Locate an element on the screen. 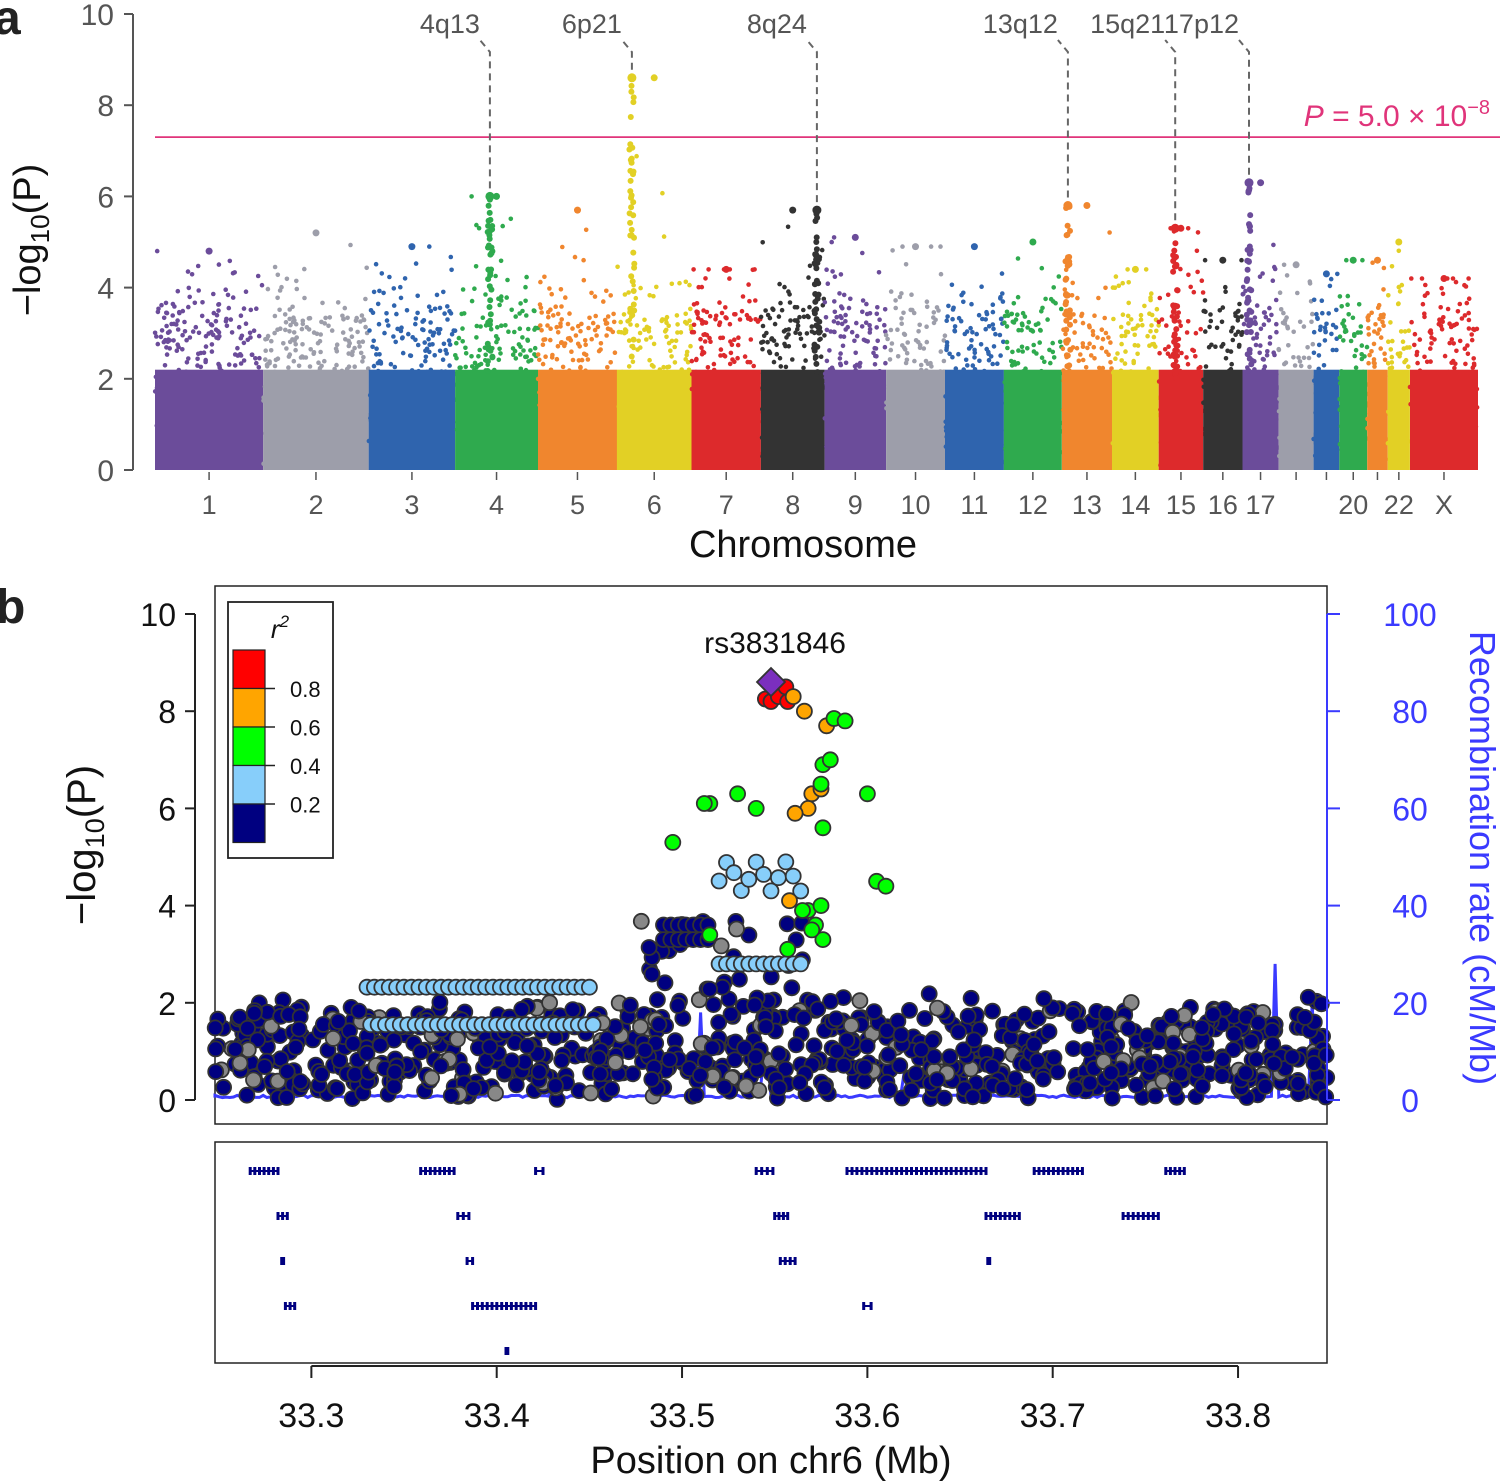 This screenshot has width=1500, height=1483. density-block-chr12 is located at coordinates (1032, 419).